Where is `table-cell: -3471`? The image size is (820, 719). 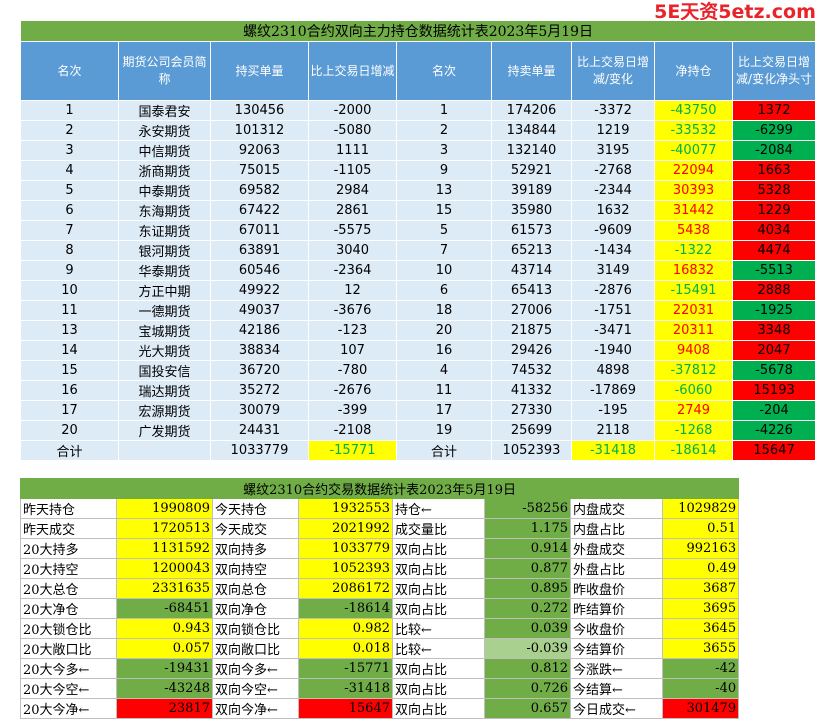
table-cell: -3471 is located at coordinates (613, 330).